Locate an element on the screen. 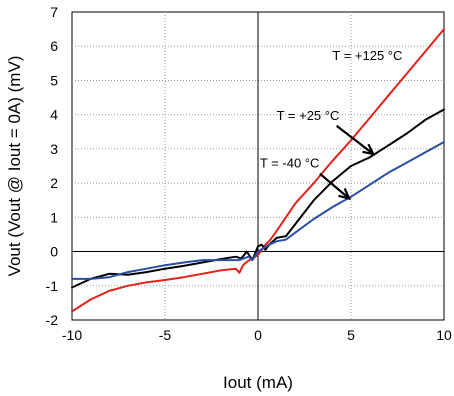  y-tick-label: 5 is located at coordinates (54, 80).